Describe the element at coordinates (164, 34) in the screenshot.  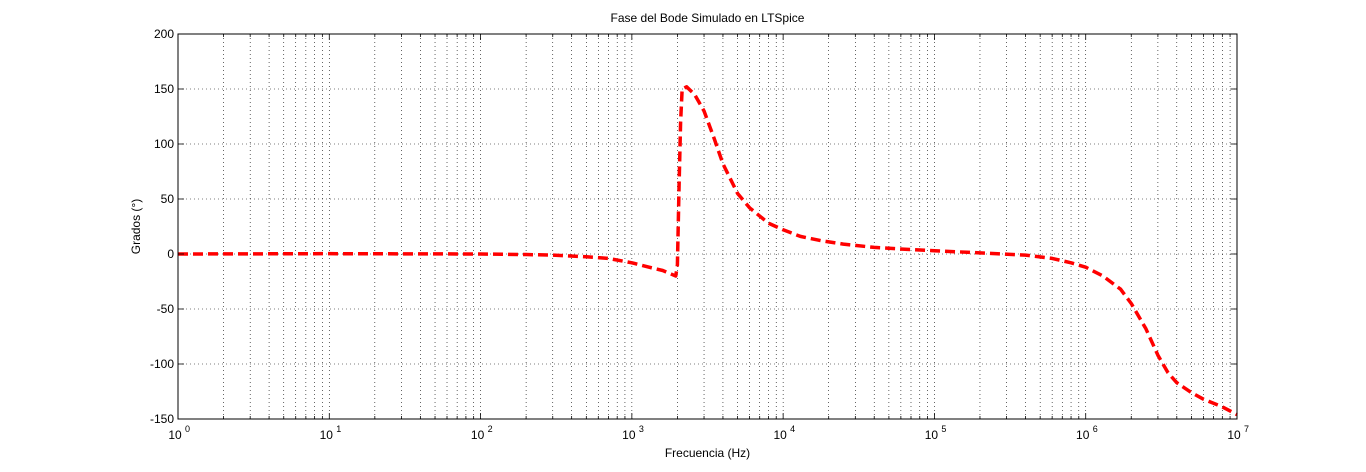
I see `y-tick-label: 200` at that location.